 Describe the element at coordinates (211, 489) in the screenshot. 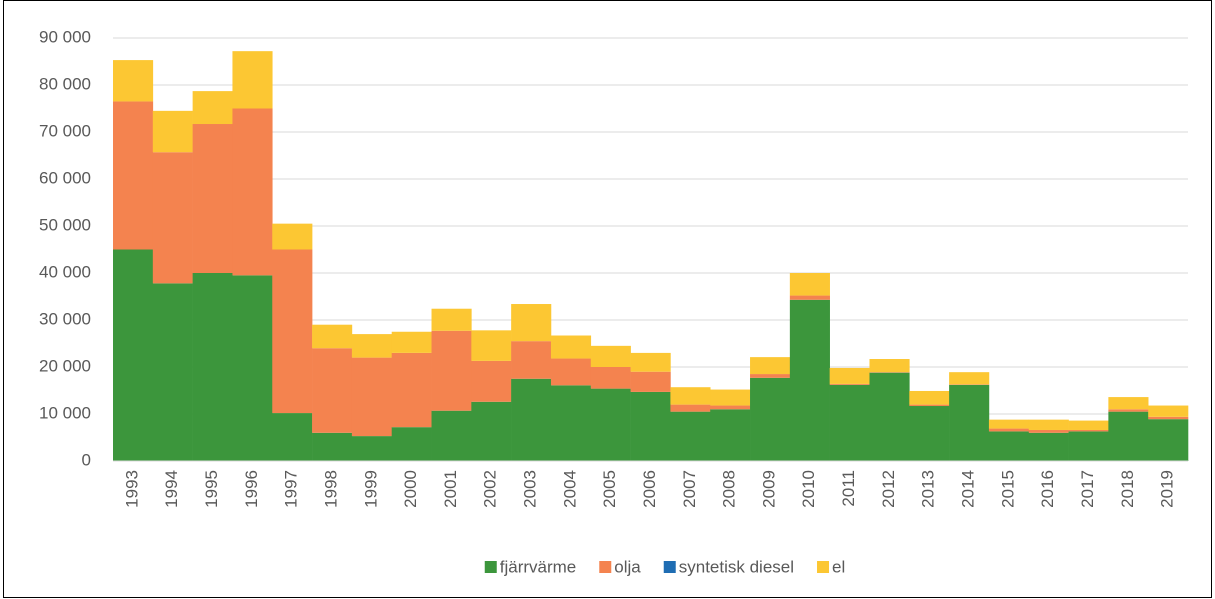

I see `x-tick-label: 1995` at that location.